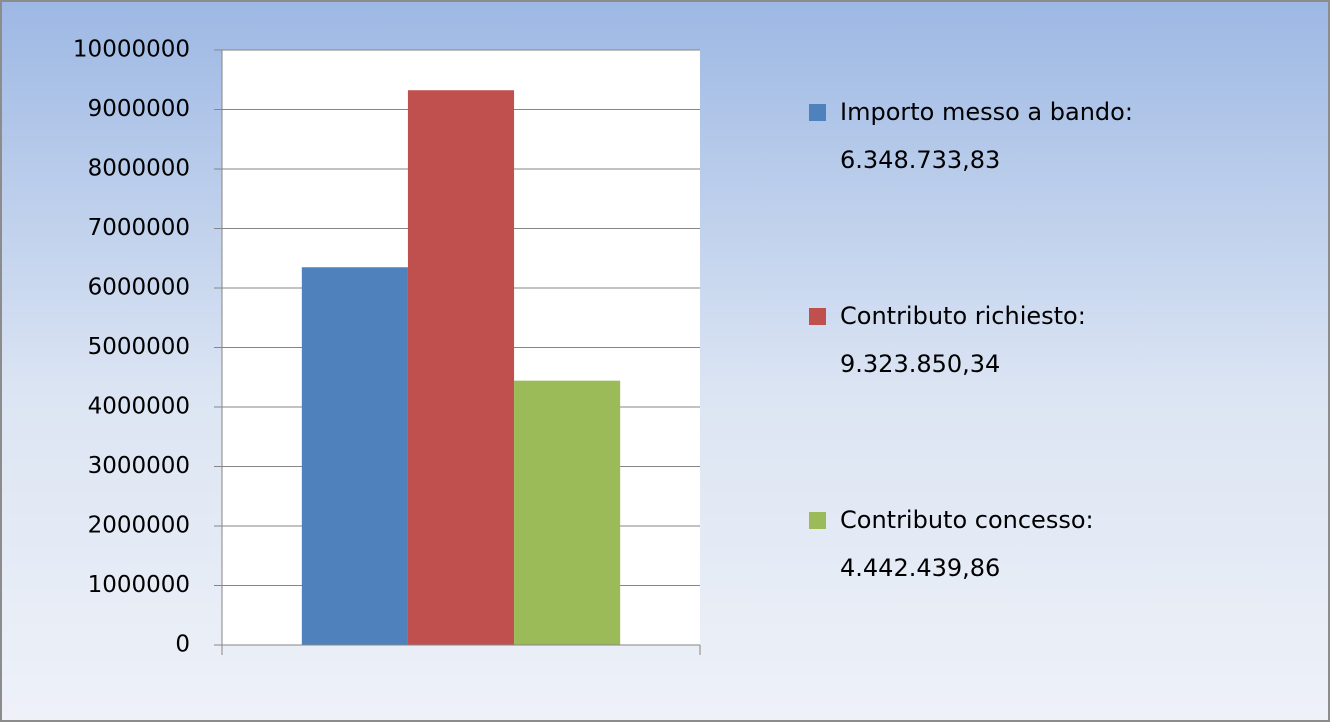  I want to click on legend-value: 9.323.850,34, so click(920, 364).